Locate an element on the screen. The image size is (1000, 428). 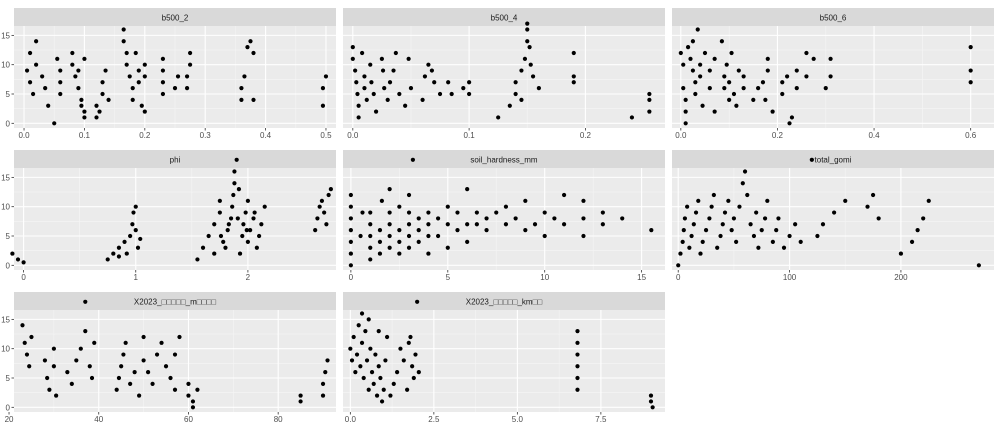
facet-title: total_gomi is located at coordinates (833, 160).